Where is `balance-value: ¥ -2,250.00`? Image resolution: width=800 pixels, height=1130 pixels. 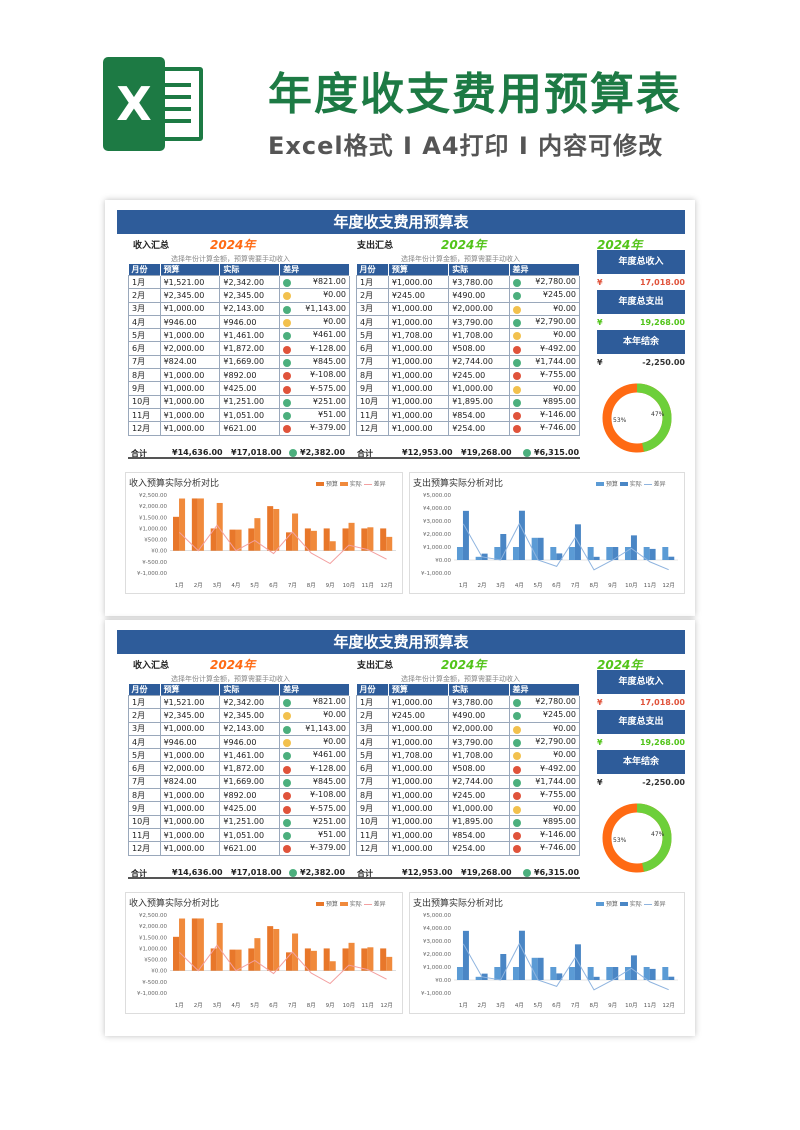 balance-value: ¥ -2,250.00 is located at coordinates (641, 362).